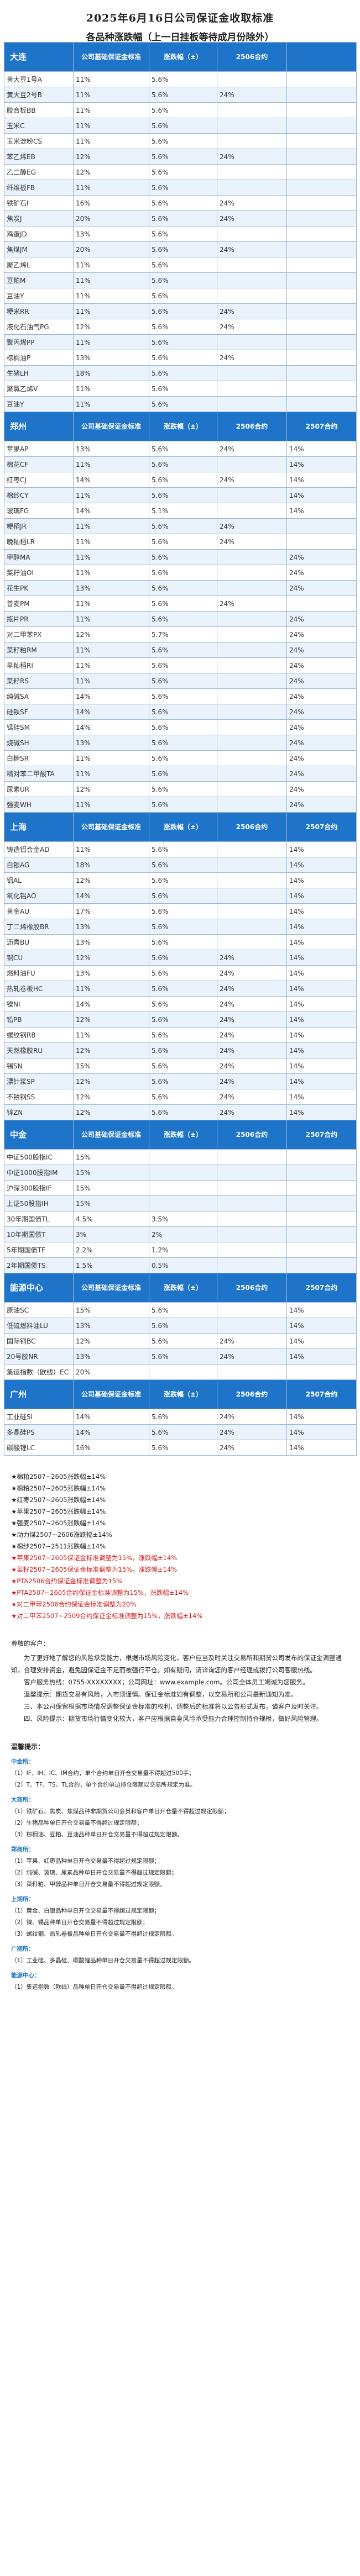 This screenshot has height=2576, width=360. What do you see at coordinates (39, 1417) in the screenshot?
I see `product-name: 工业硅SI` at bounding box center [39, 1417].